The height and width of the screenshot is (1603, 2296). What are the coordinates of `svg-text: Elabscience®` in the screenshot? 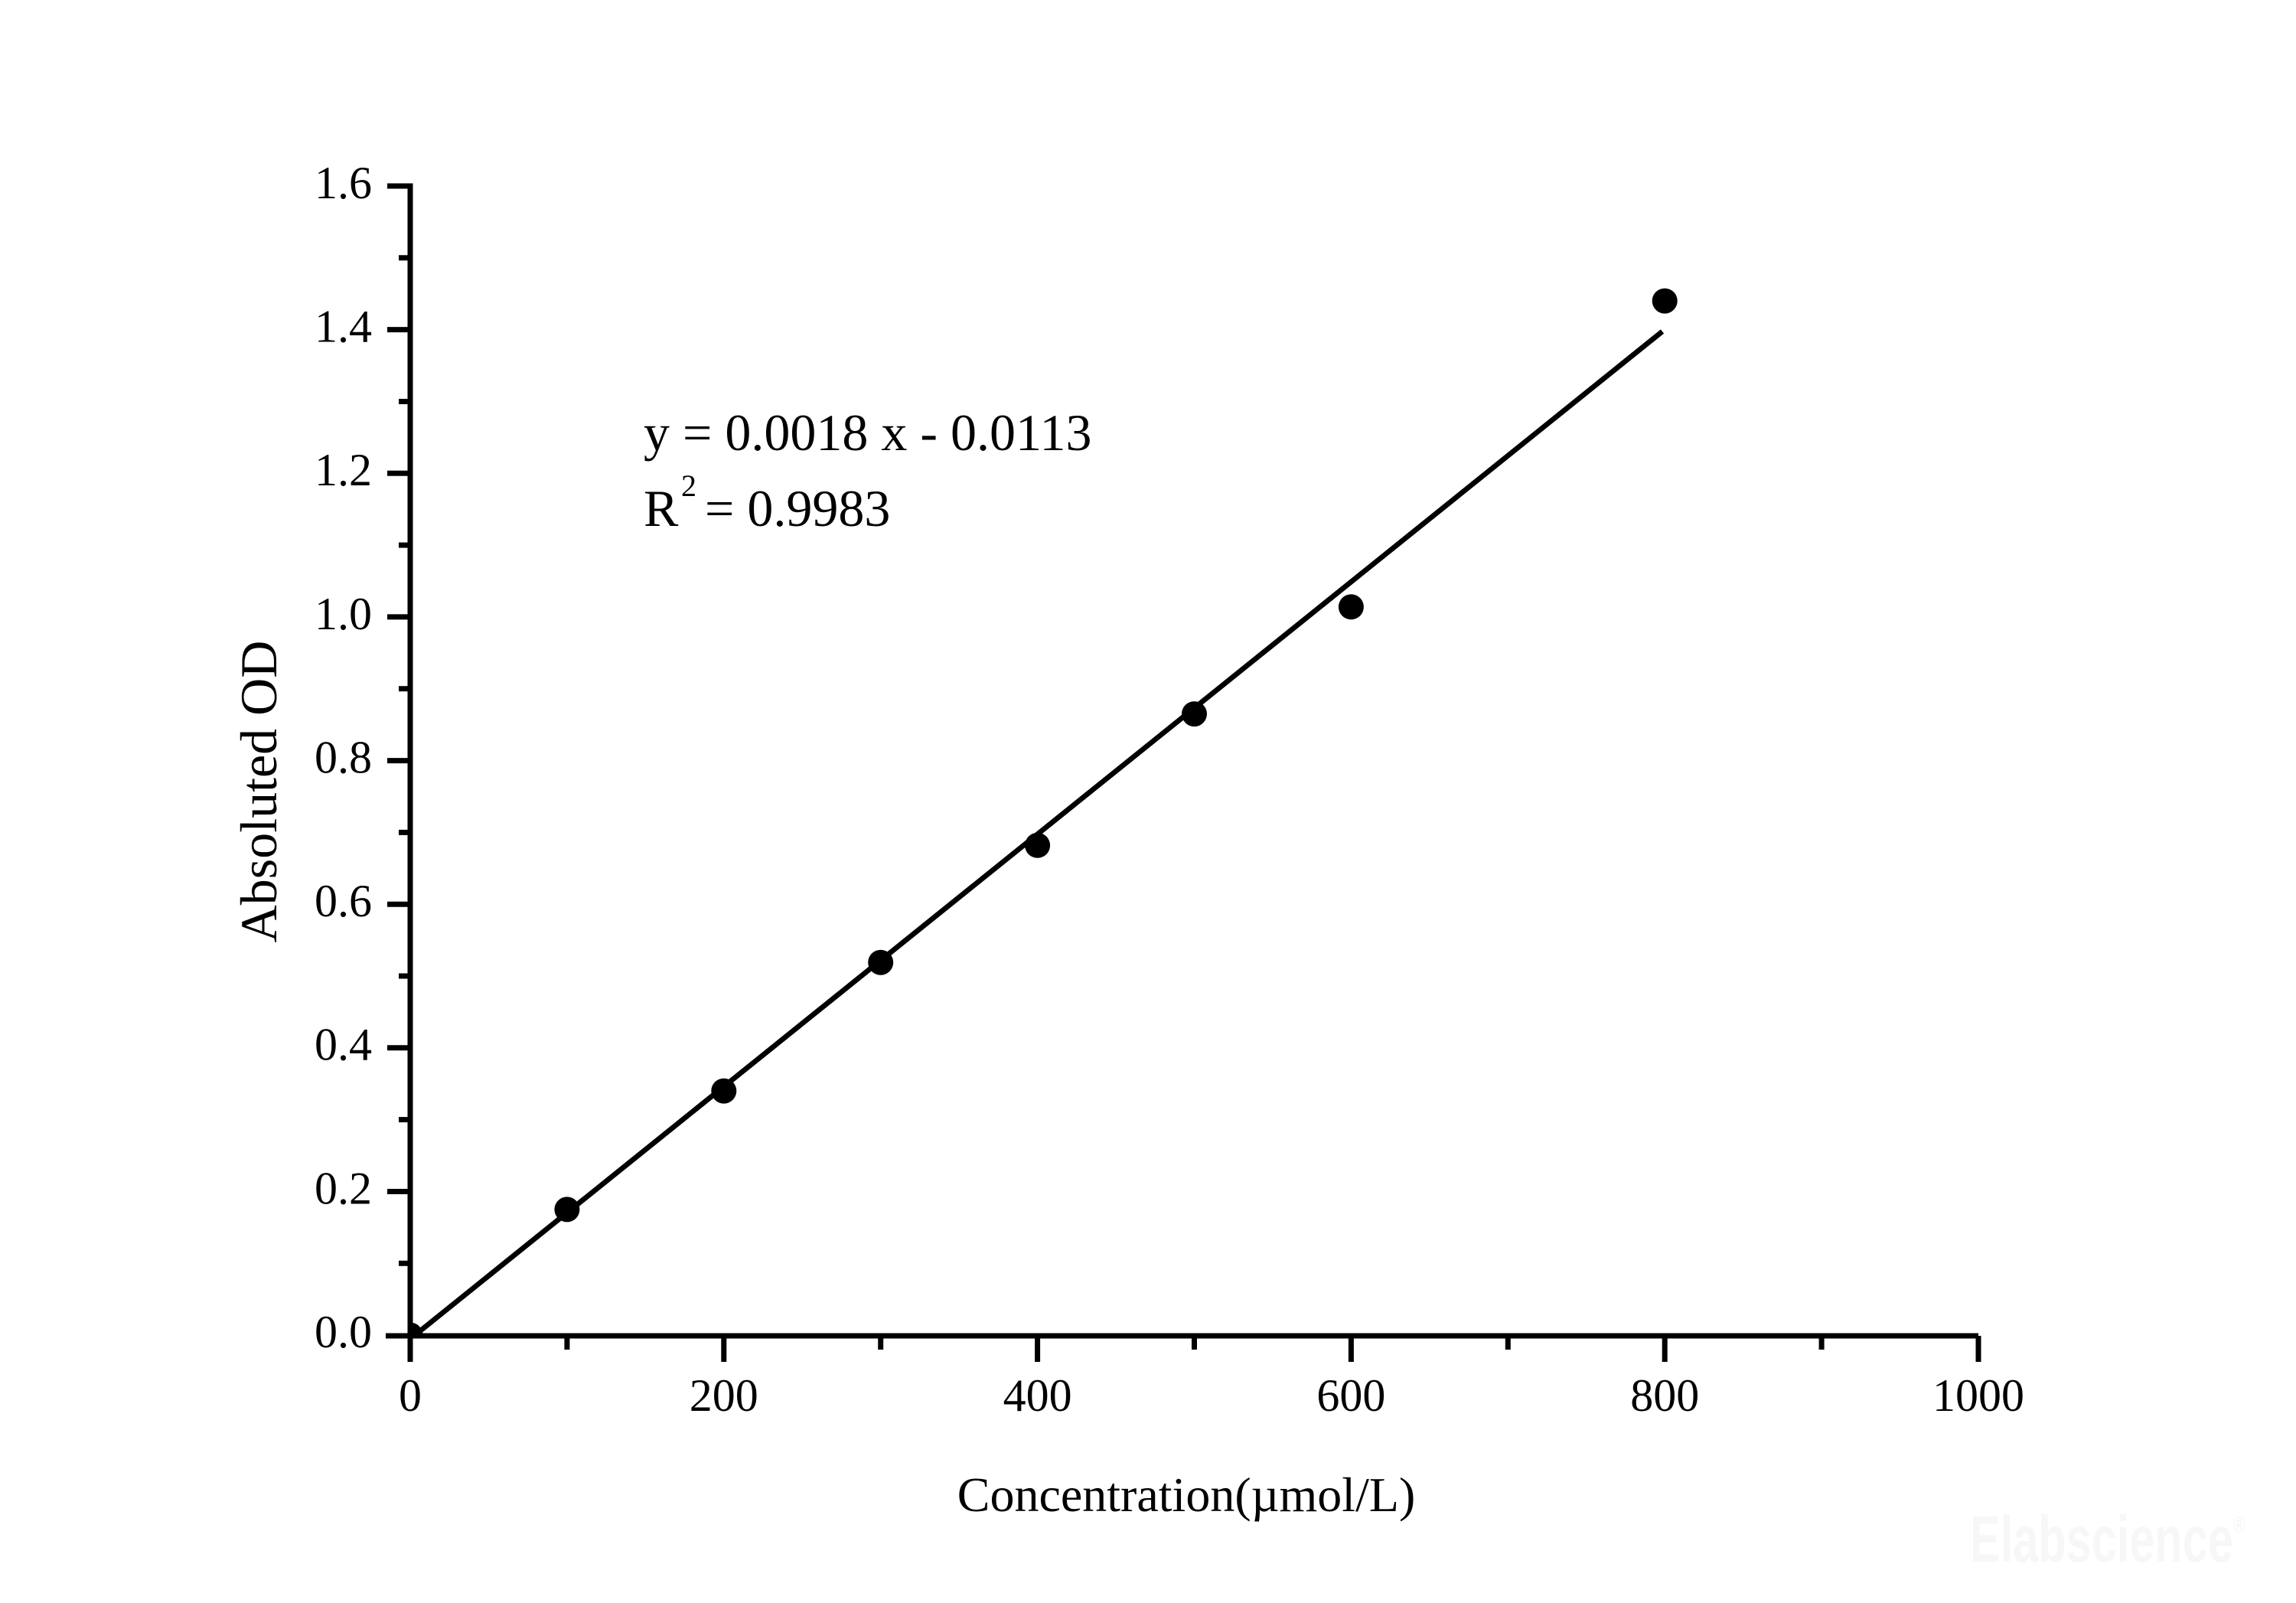 It's located at (2107, 1539).